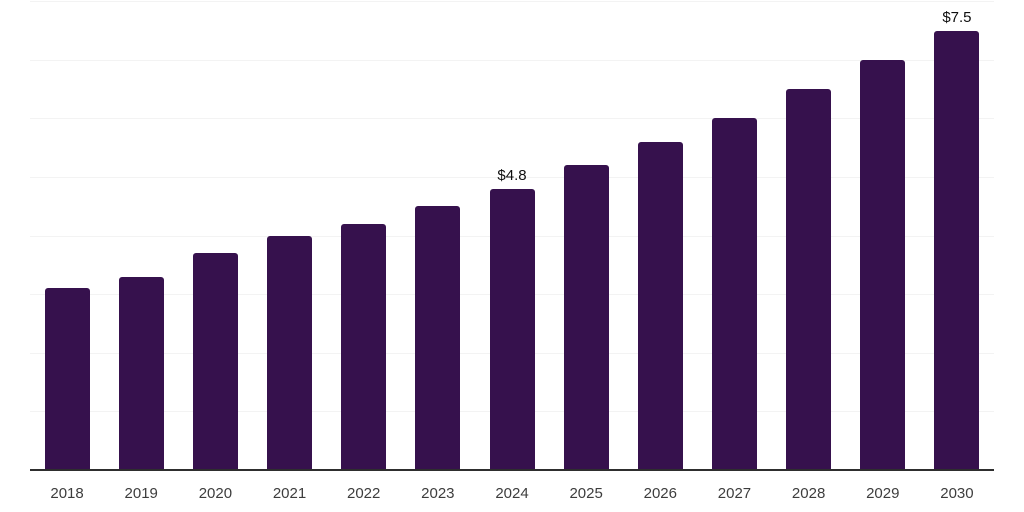  What do you see at coordinates (660, 305) in the screenshot?
I see `bar-2026` at bounding box center [660, 305].